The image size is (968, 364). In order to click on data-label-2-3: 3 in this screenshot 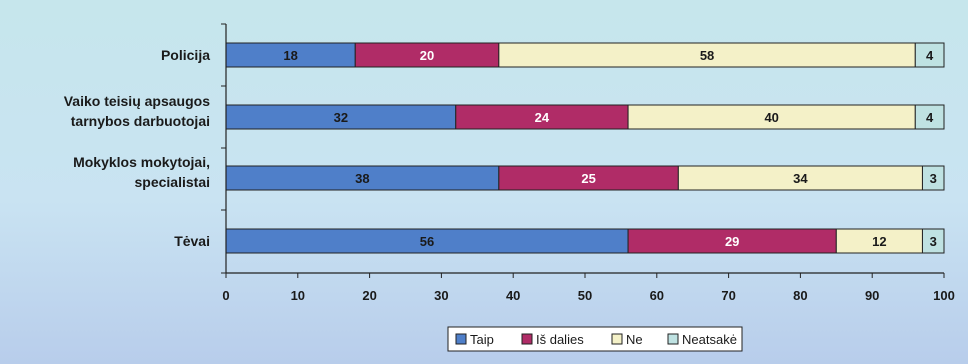, I will do `click(933, 178)`.